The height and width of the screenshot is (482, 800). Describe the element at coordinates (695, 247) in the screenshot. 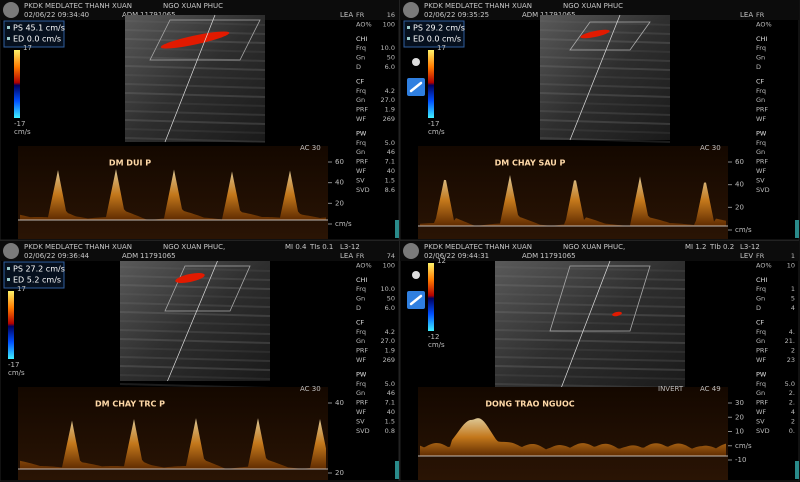

I see `index: MI 1.2` at that location.